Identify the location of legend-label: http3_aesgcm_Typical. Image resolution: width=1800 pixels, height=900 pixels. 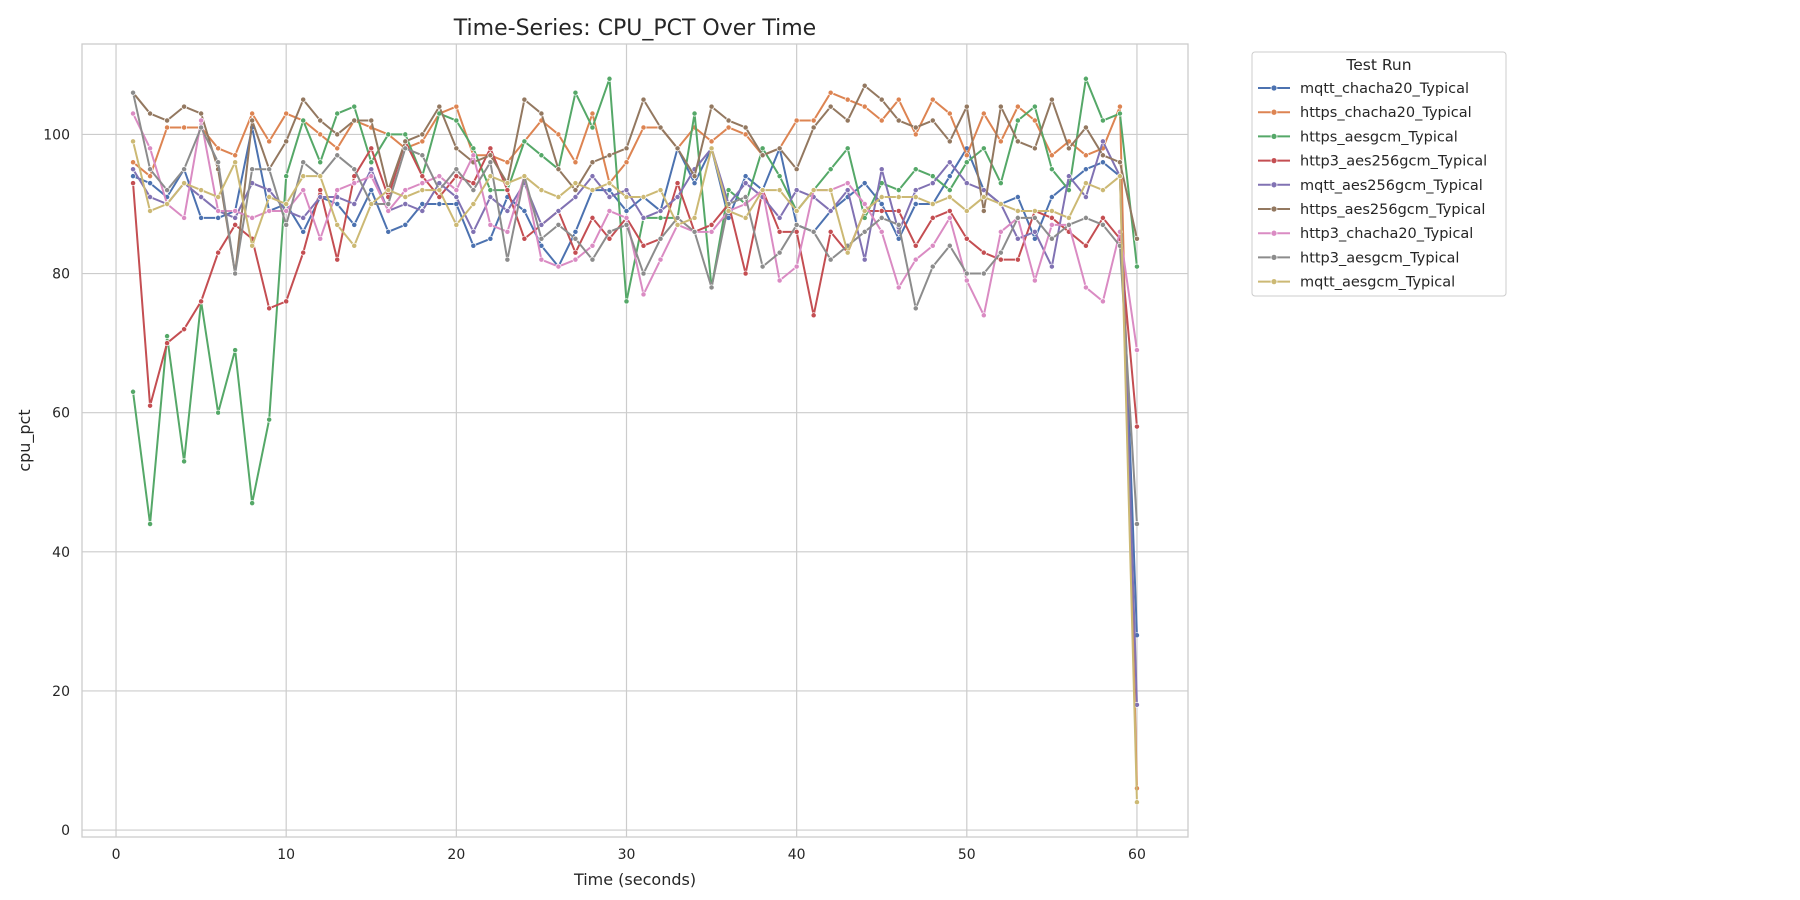
(1379, 258).